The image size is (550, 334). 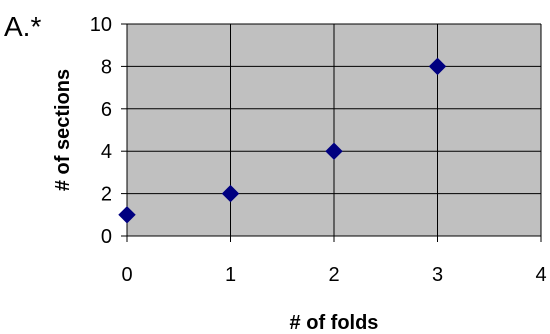 I want to click on x-tick-label: 2, so click(x=333, y=275).